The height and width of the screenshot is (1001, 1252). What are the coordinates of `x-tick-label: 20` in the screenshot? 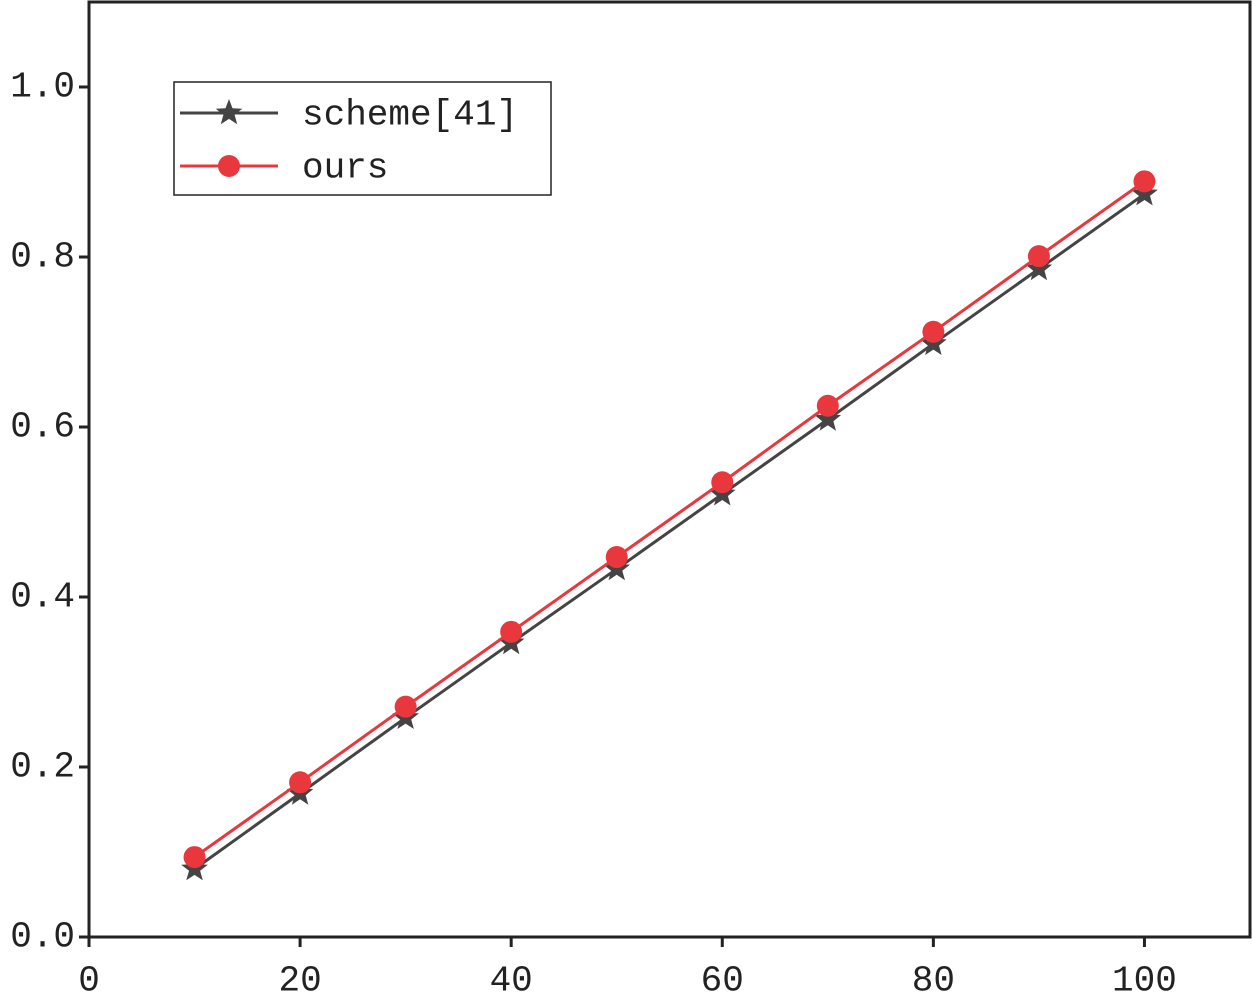 It's located at (299, 981).